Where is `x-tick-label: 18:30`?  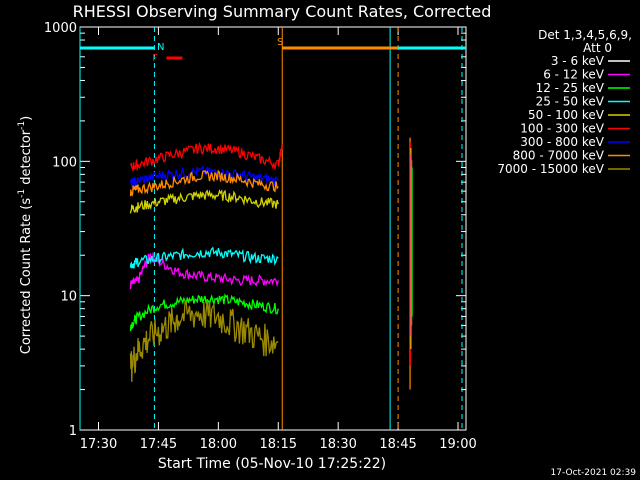 x-tick-label: 18:30 is located at coordinates (337, 444).